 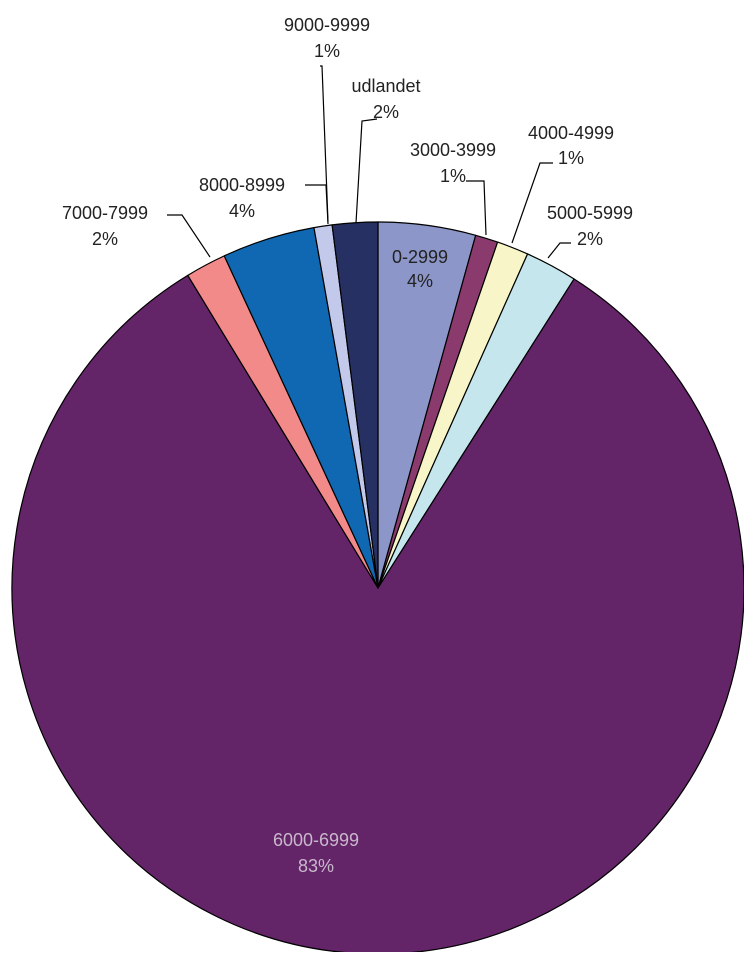 What do you see at coordinates (105, 213) in the screenshot?
I see `slice-label-7000-7999: 7000-7999` at bounding box center [105, 213].